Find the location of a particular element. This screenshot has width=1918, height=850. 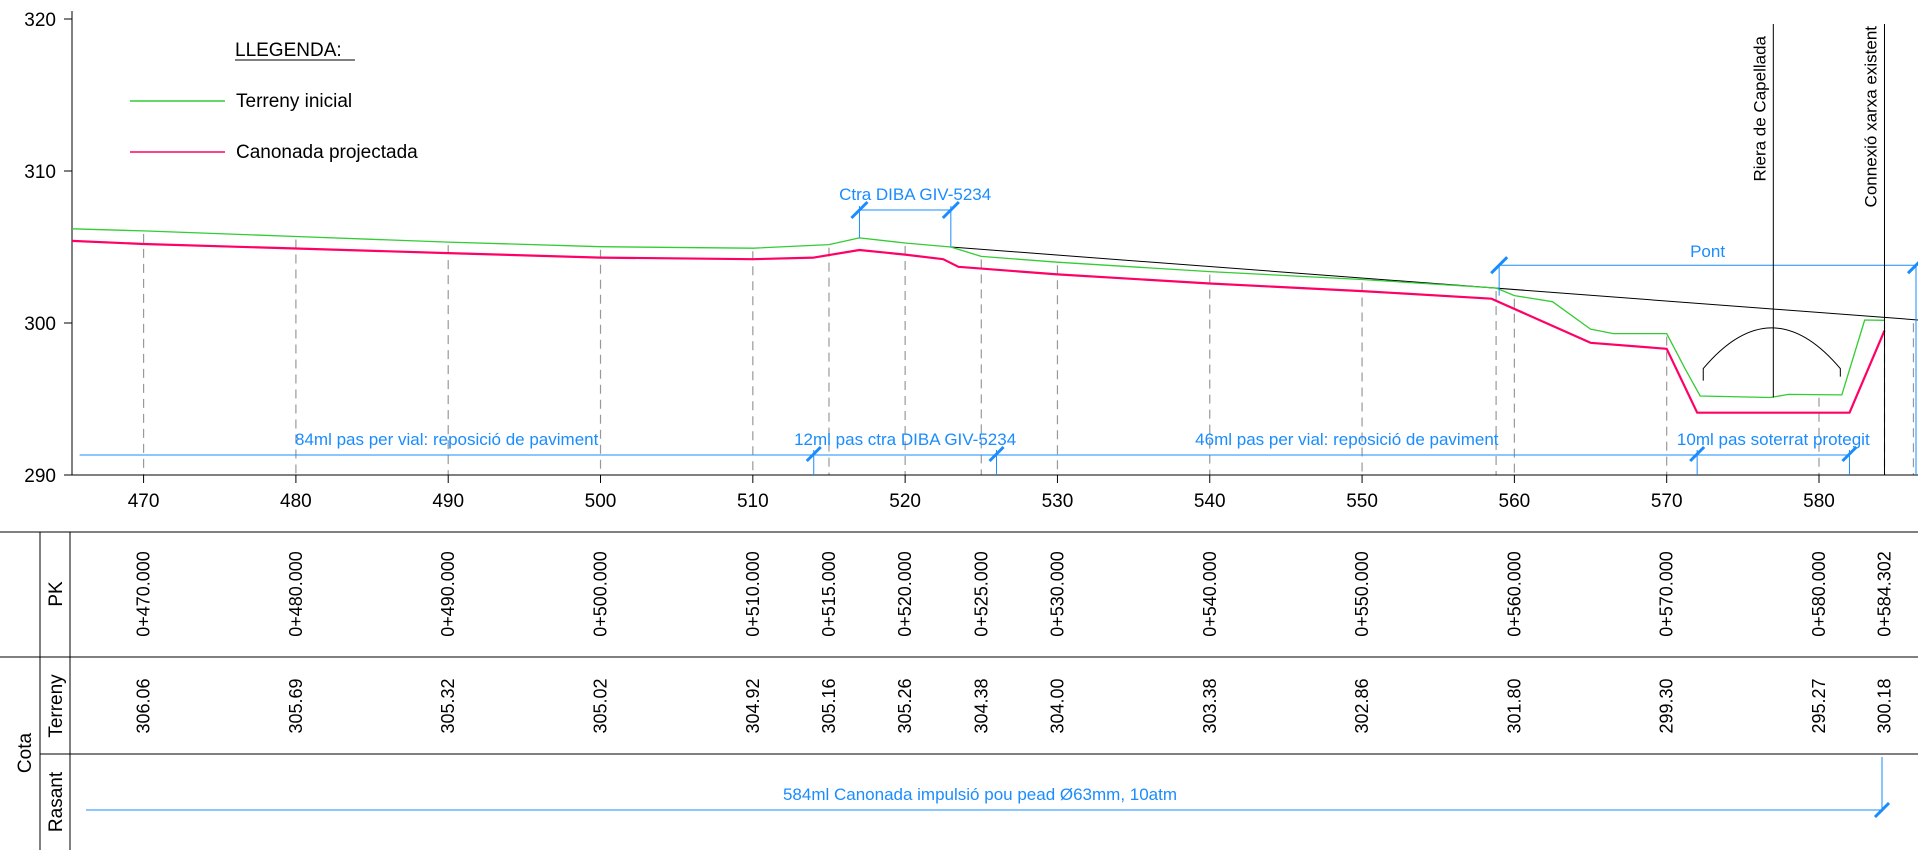

terreny-cell: 304.38 is located at coordinates (981, 705).